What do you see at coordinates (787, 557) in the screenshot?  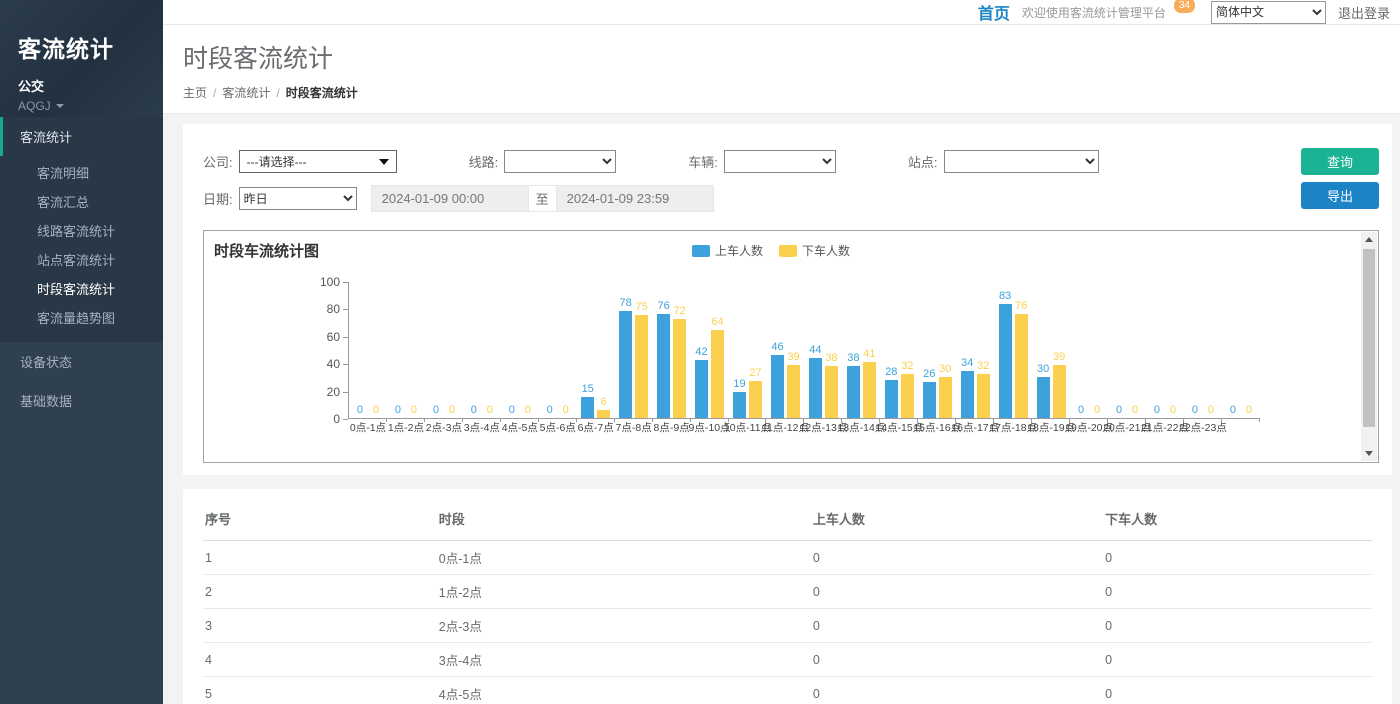 I see `table-row: 1 0点-1点 0 0` at bounding box center [787, 557].